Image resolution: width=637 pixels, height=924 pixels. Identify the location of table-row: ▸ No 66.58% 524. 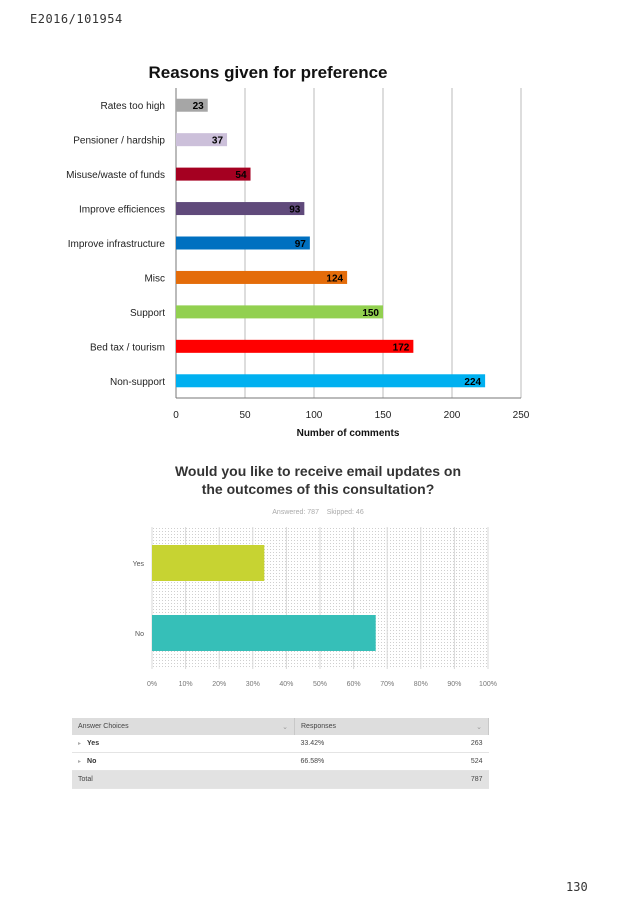
(280, 761).